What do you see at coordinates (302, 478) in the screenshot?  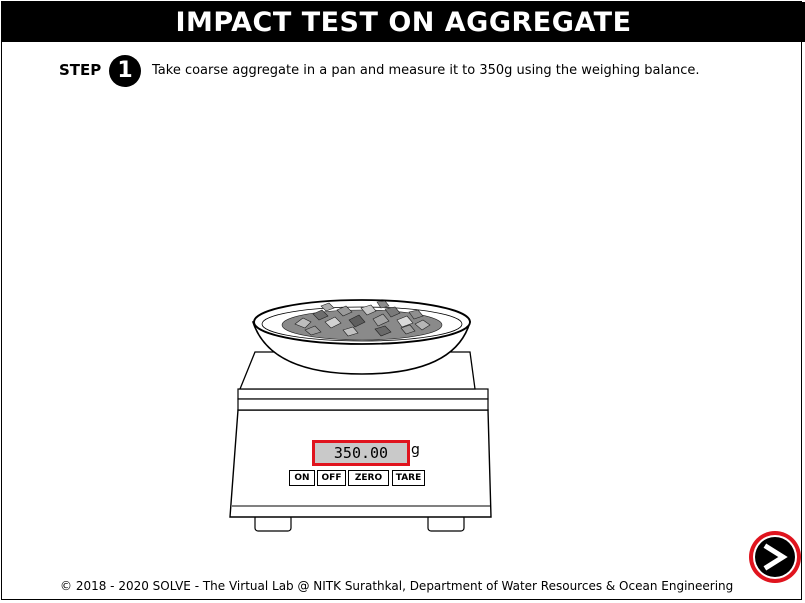 I see `on-button: ON` at bounding box center [302, 478].